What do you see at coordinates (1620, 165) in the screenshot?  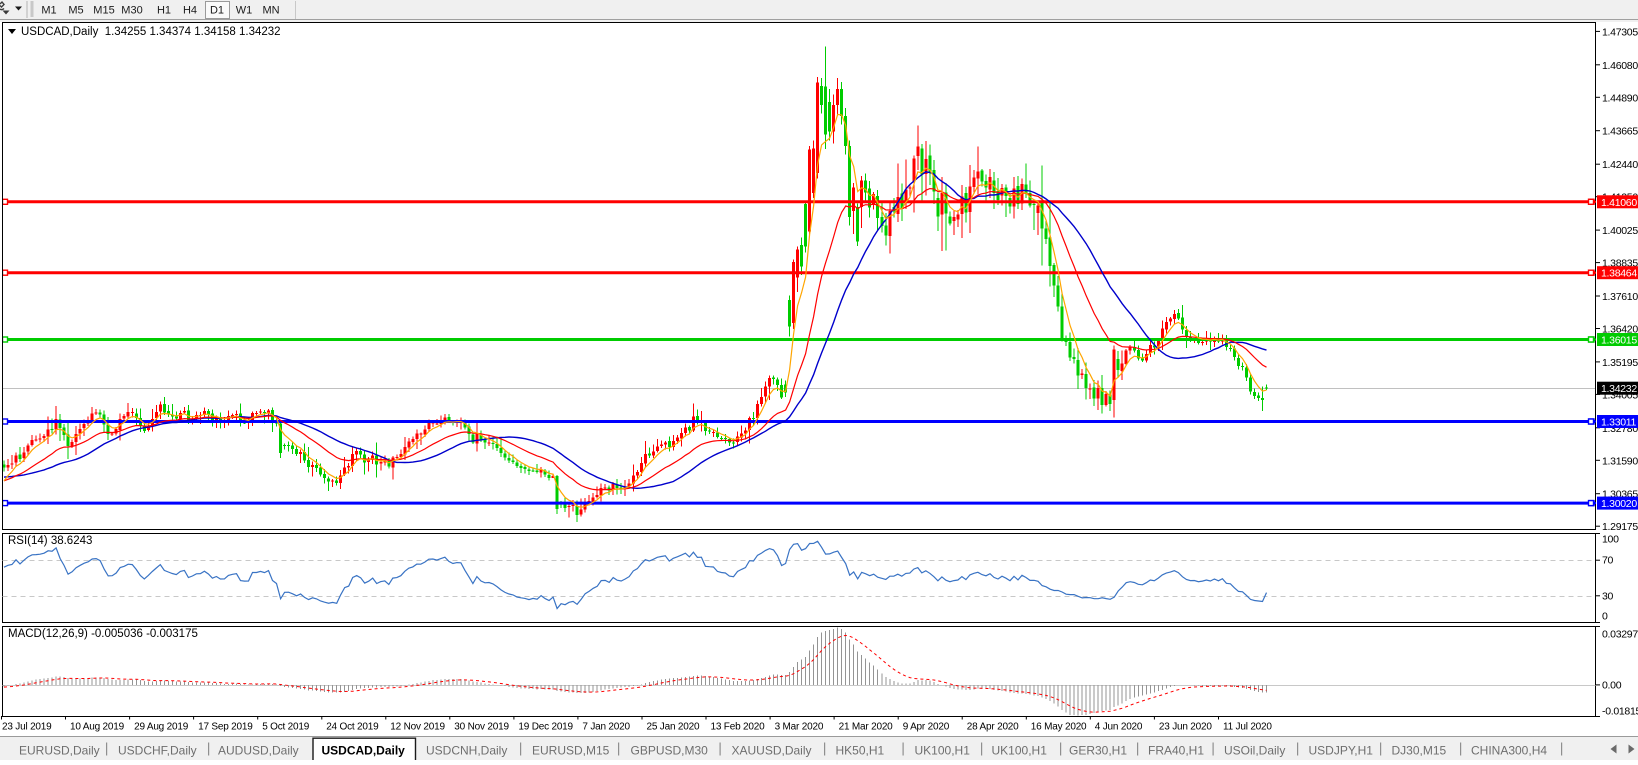 I see `svg-text: 1.42440` at bounding box center [1620, 165].